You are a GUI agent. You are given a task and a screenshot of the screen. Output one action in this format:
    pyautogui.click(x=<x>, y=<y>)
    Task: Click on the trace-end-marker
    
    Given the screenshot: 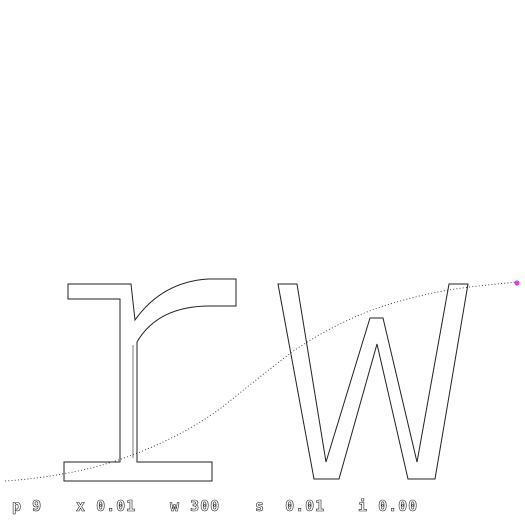 What is the action you would take?
    pyautogui.click(x=517, y=283)
    